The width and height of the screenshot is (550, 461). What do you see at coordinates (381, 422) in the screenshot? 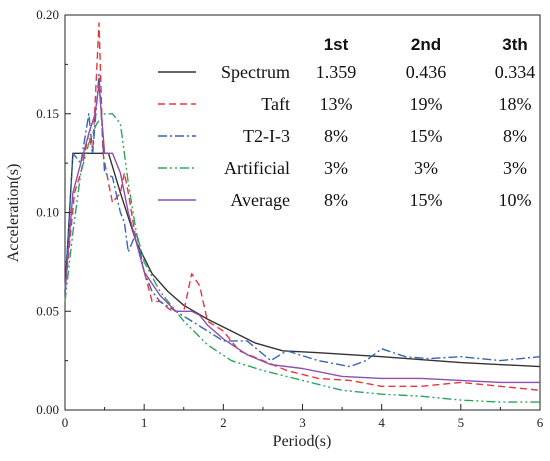
I see `x-tick-label: 4` at bounding box center [381, 422].